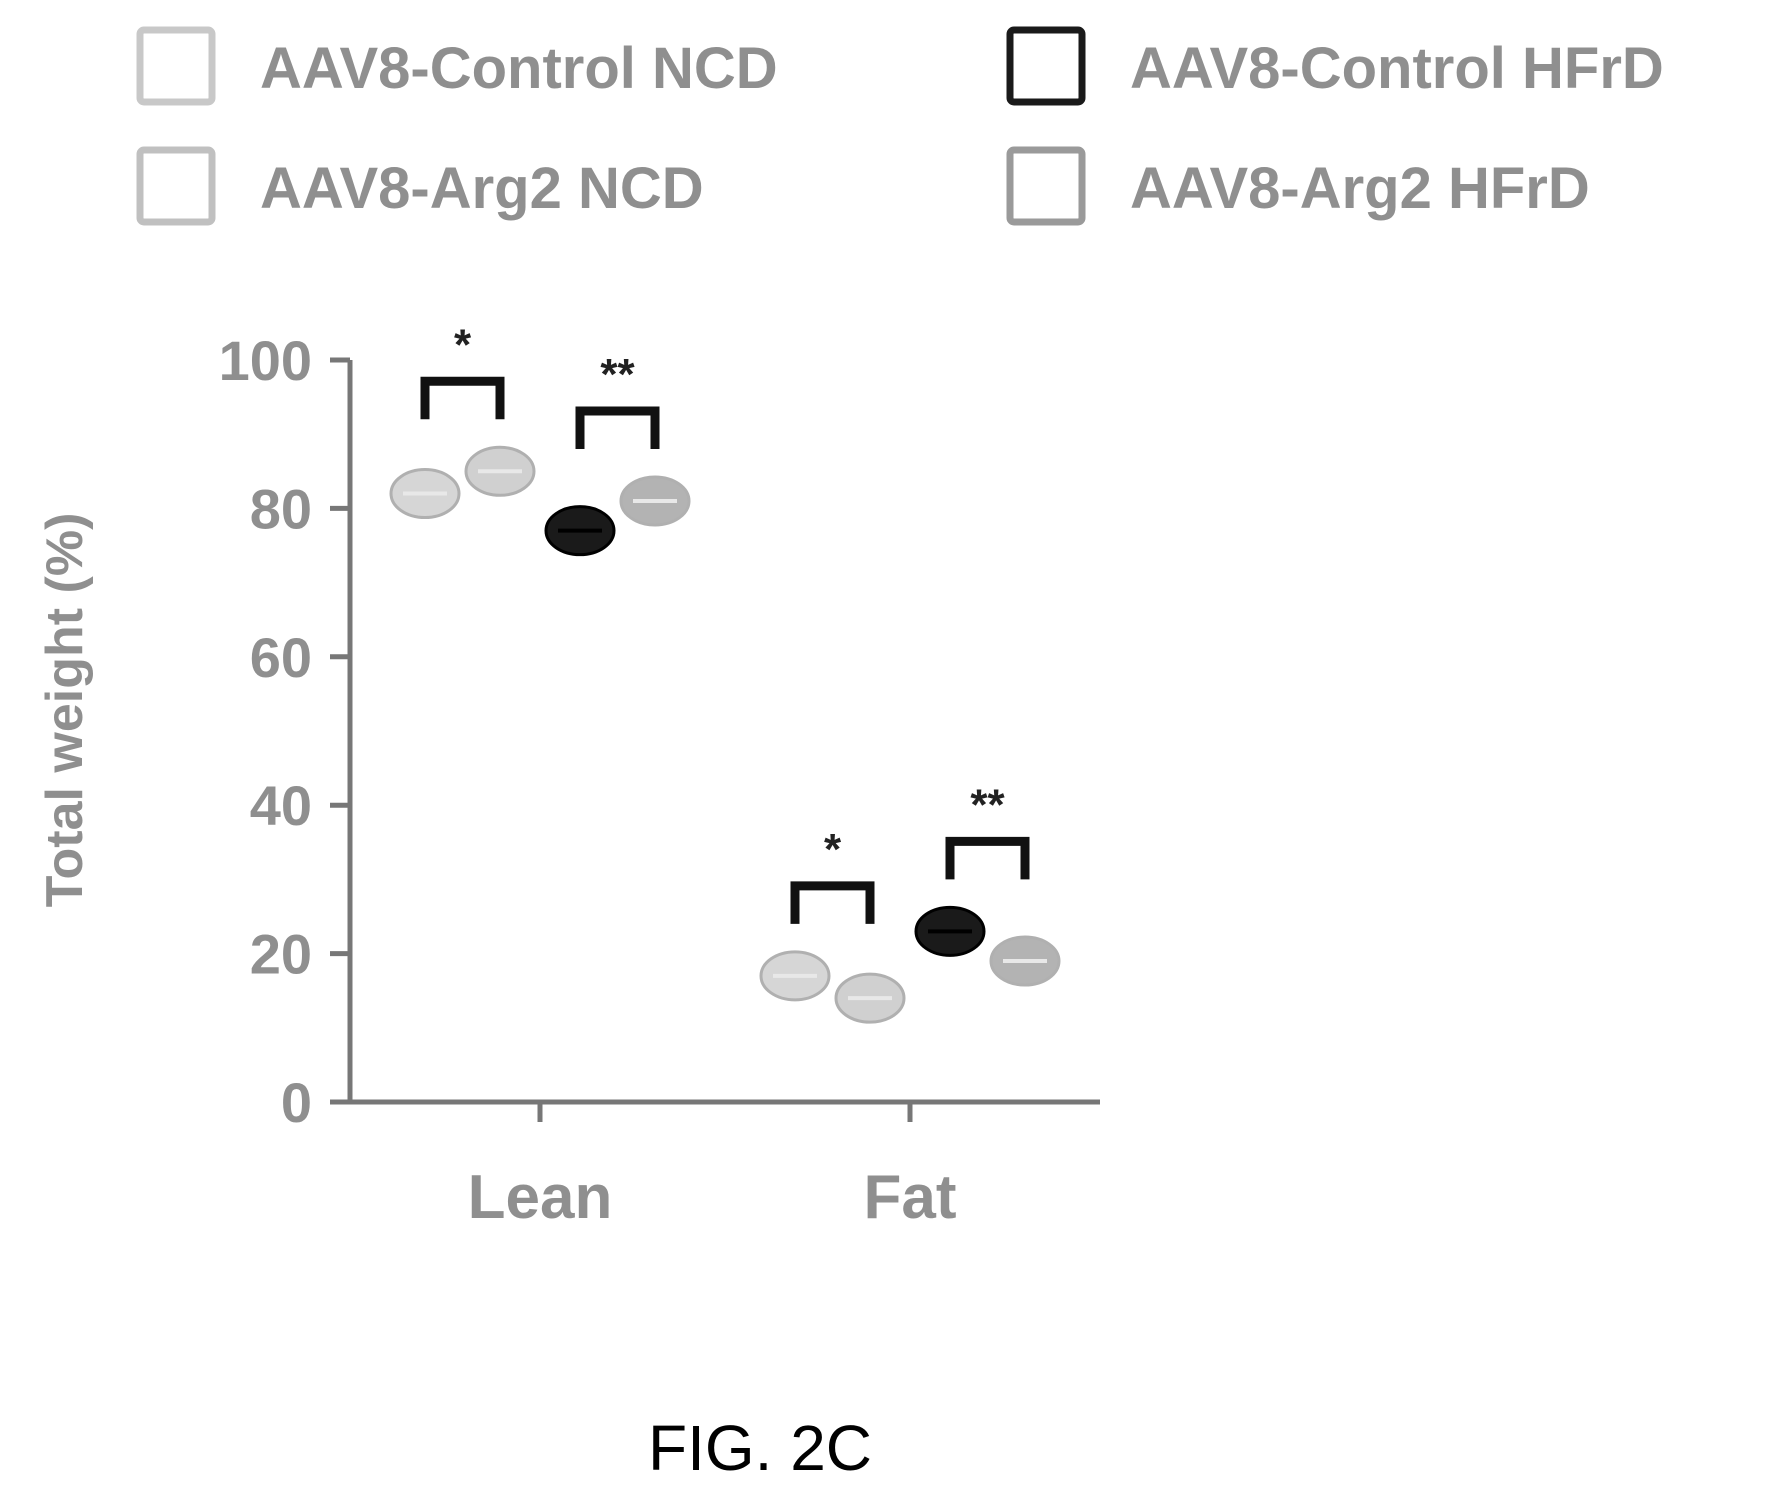 The image size is (1787, 1511). Describe the element at coordinates (265, 360) in the screenshot. I see `y-tick-label-100: 100` at that location.